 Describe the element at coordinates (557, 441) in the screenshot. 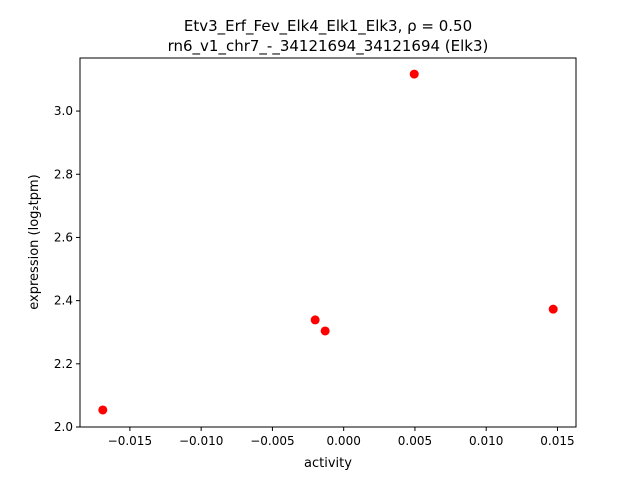

I see `x-tick-label: 0.015` at that location.